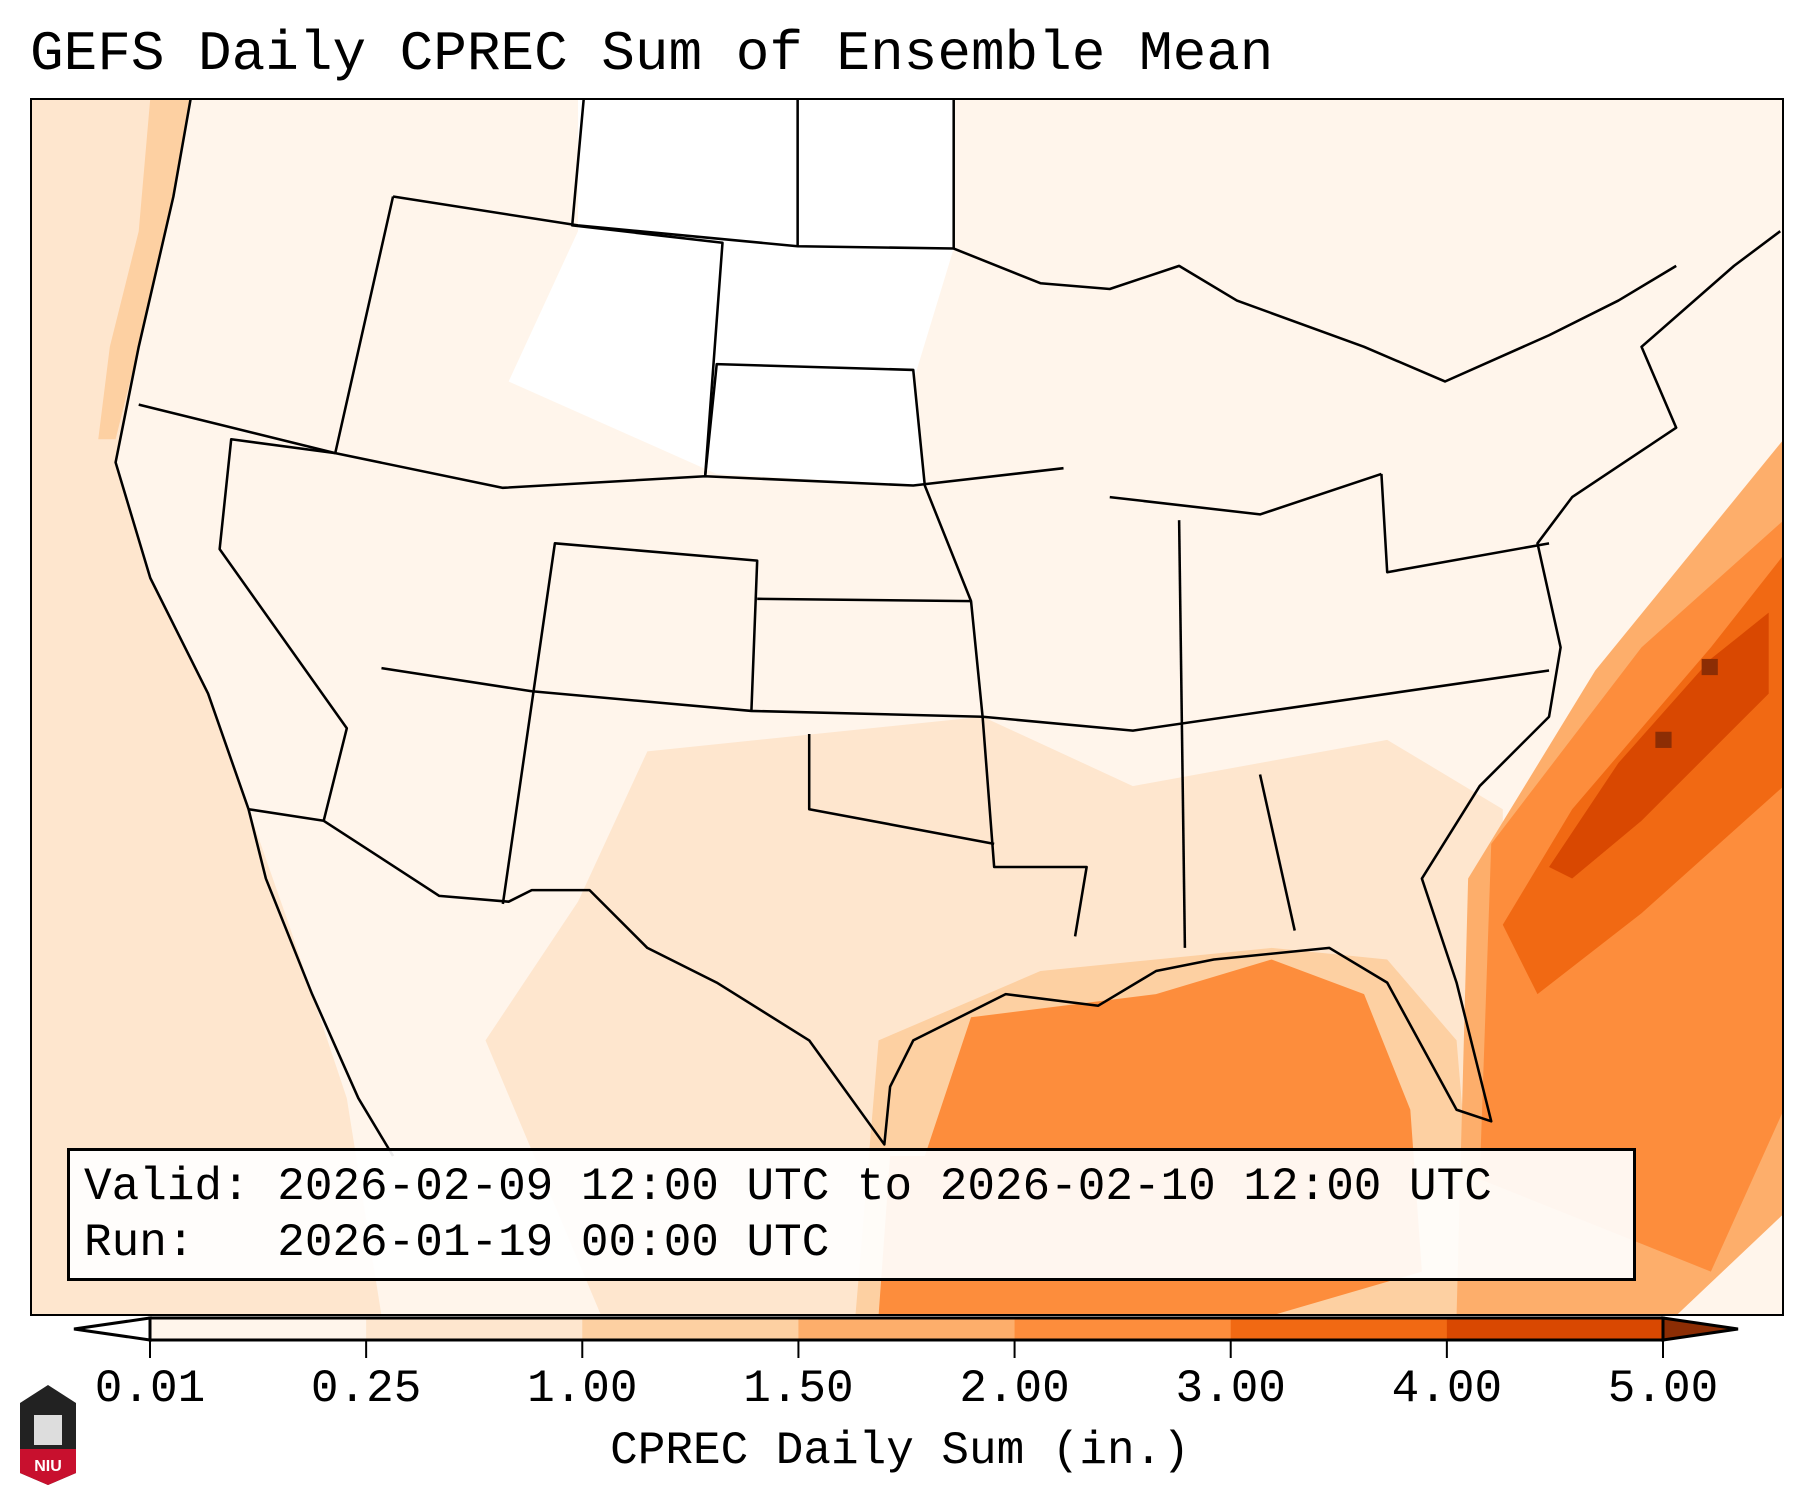 The image size is (1803, 1500). What do you see at coordinates (366, 1389) in the screenshot?
I see `colorbar-tick-label: 0.25` at bounding box center [366, 1389].